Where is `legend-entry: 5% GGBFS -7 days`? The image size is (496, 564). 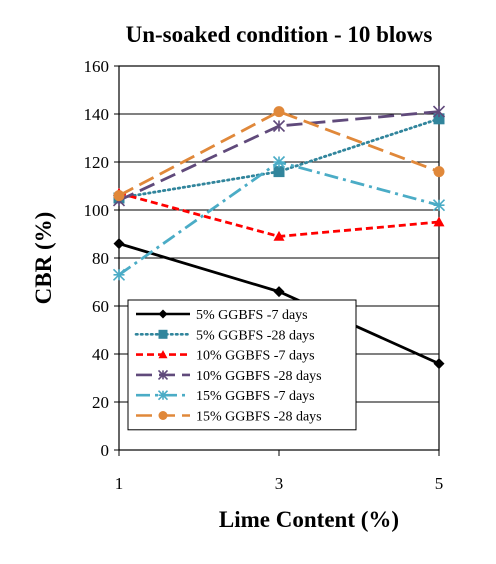
legend-entry: 5% GGBFS -7 days is located at coordinates (222, 315).